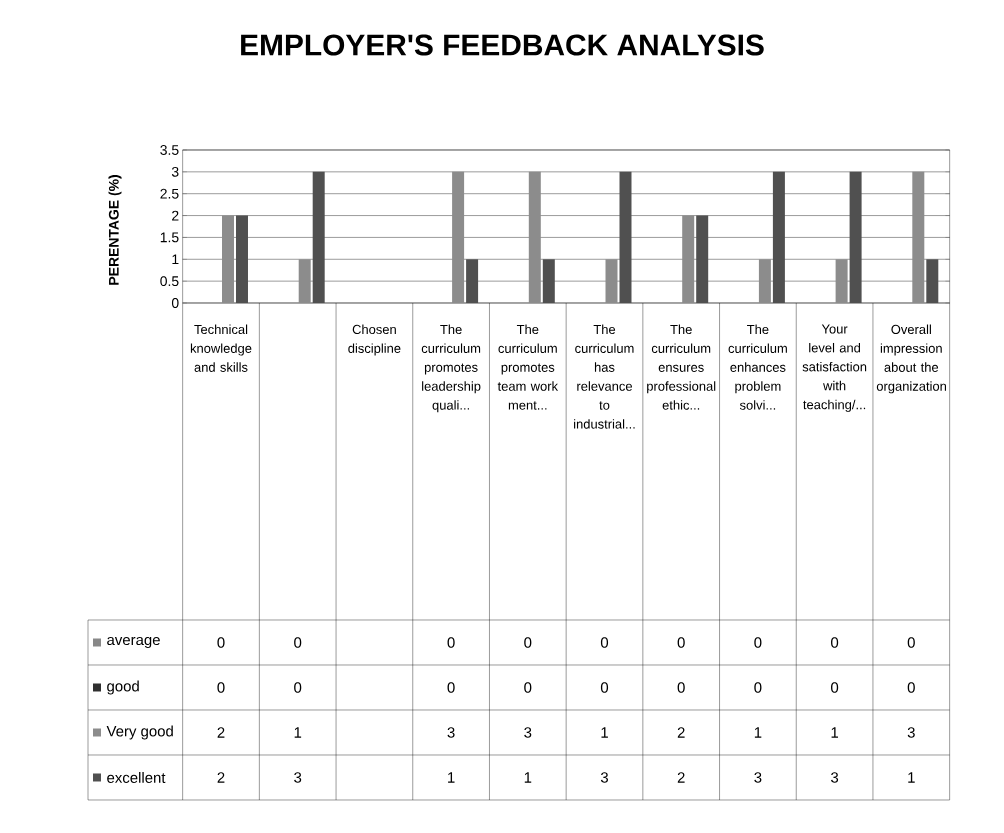 This screenshot has height=833, width=1004. Describe the element at coordinates (911, 359) in the screenshot. I see `x-tick-label: Overall impression about the organization` at that location.